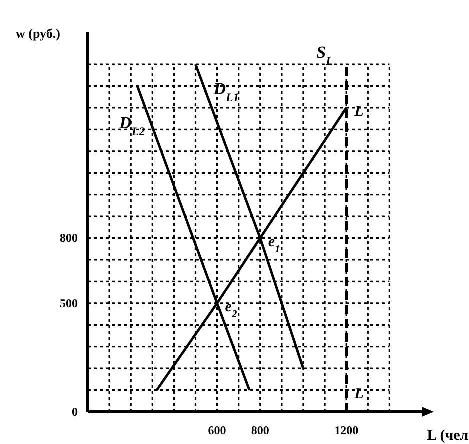 The height and width of the screenshot is (444, 469). What do you see at coordinates (274, 244) in the screenshot?
I see `annotation: e$_{1}$` at bounding box center [274, 244].